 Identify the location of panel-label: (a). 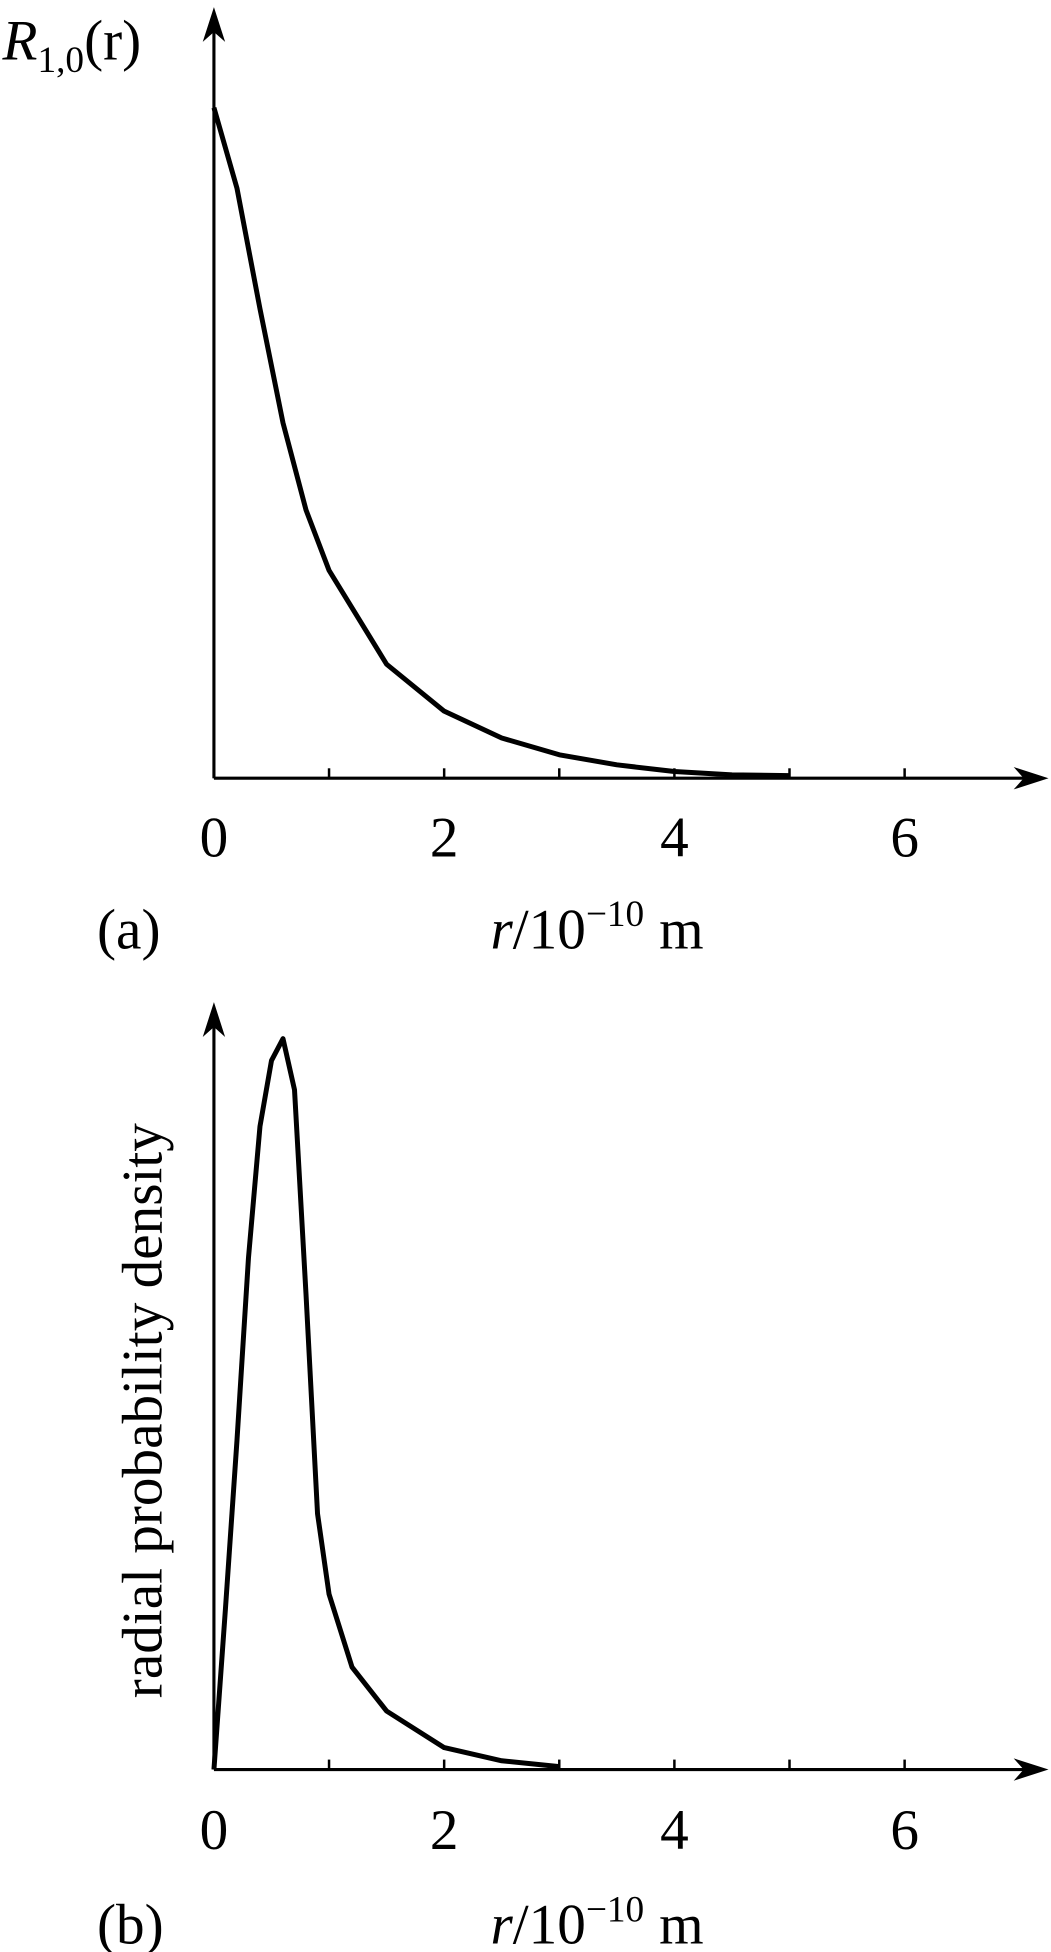
(129, 930).